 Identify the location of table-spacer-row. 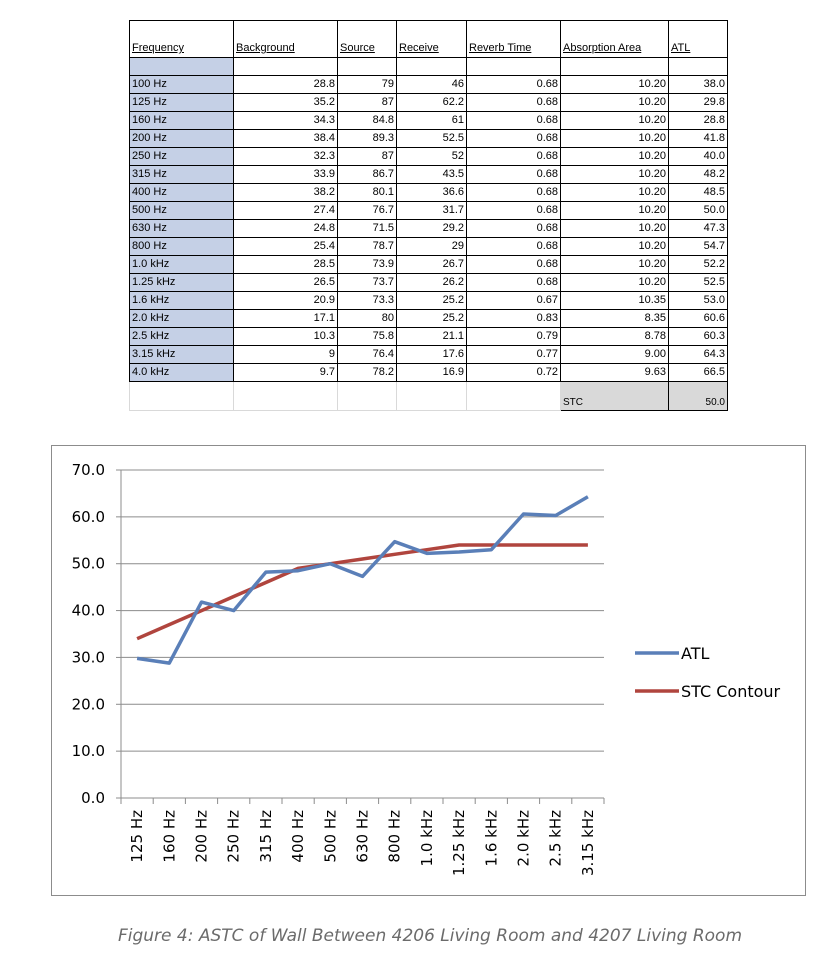
(428, 66).